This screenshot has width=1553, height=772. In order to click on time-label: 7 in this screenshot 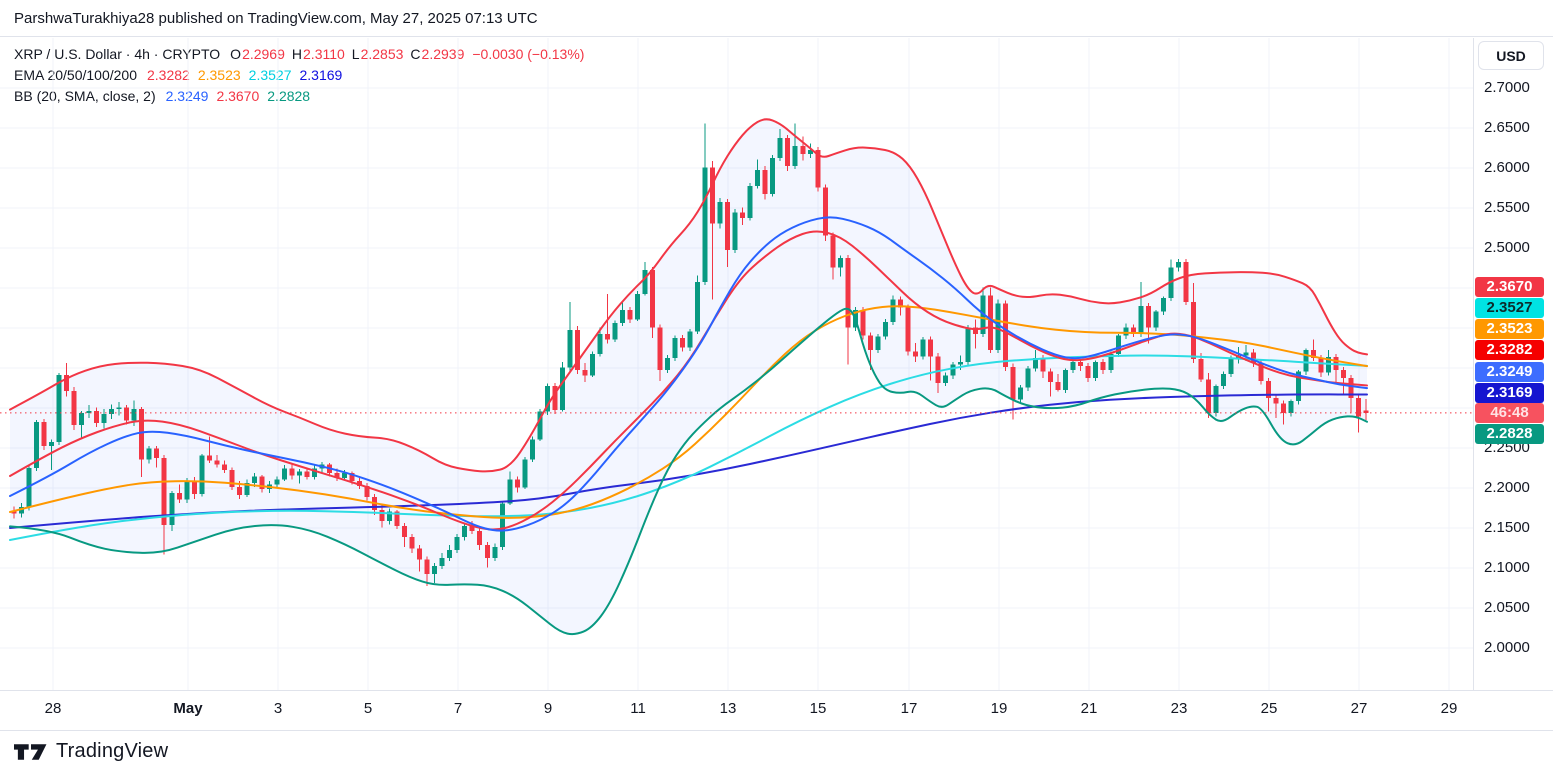, I will do `click(458, 708)`.